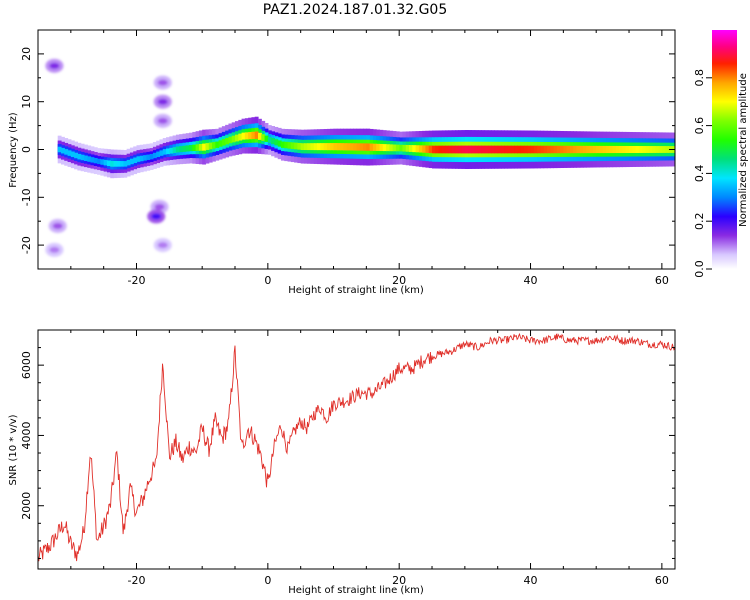 Image resolution: width=750 pixels, height=600 pixels. Describe the element at coordinates (26, 102) in the screenshot. I see `y-tick-label: 10` at that location.